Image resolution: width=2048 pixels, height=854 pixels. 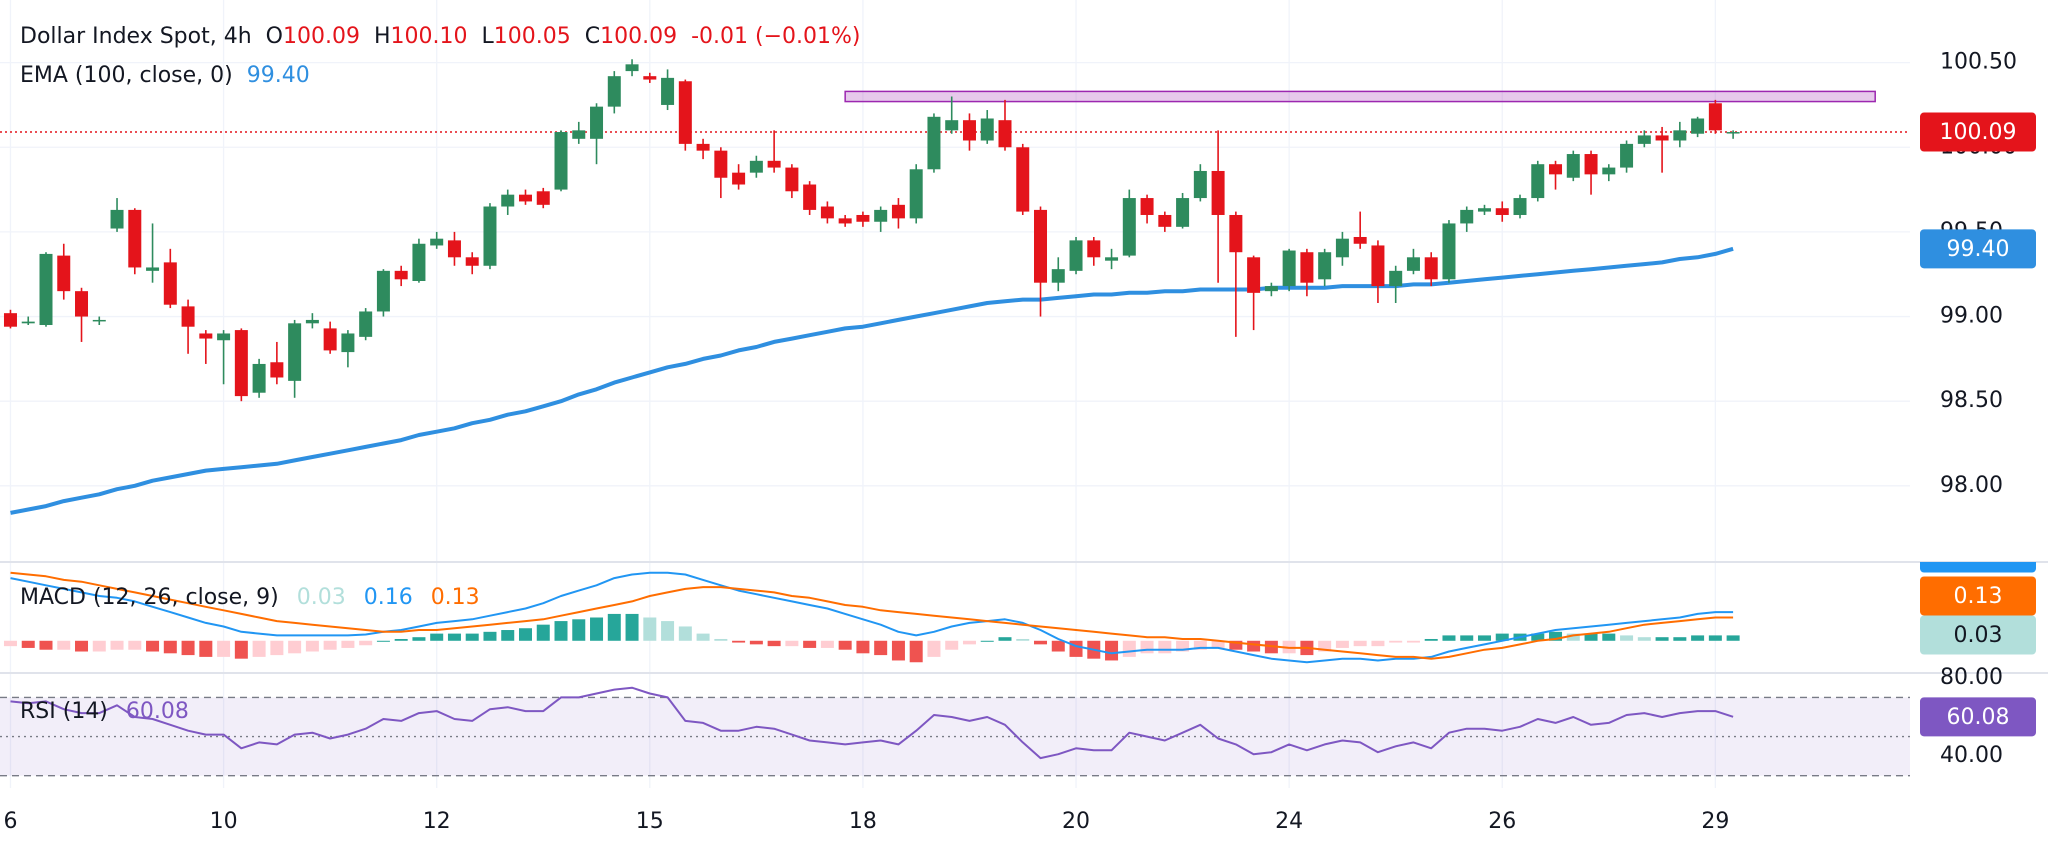 I want to click on x-tick-label: 20, so click(x=1076, y=821).